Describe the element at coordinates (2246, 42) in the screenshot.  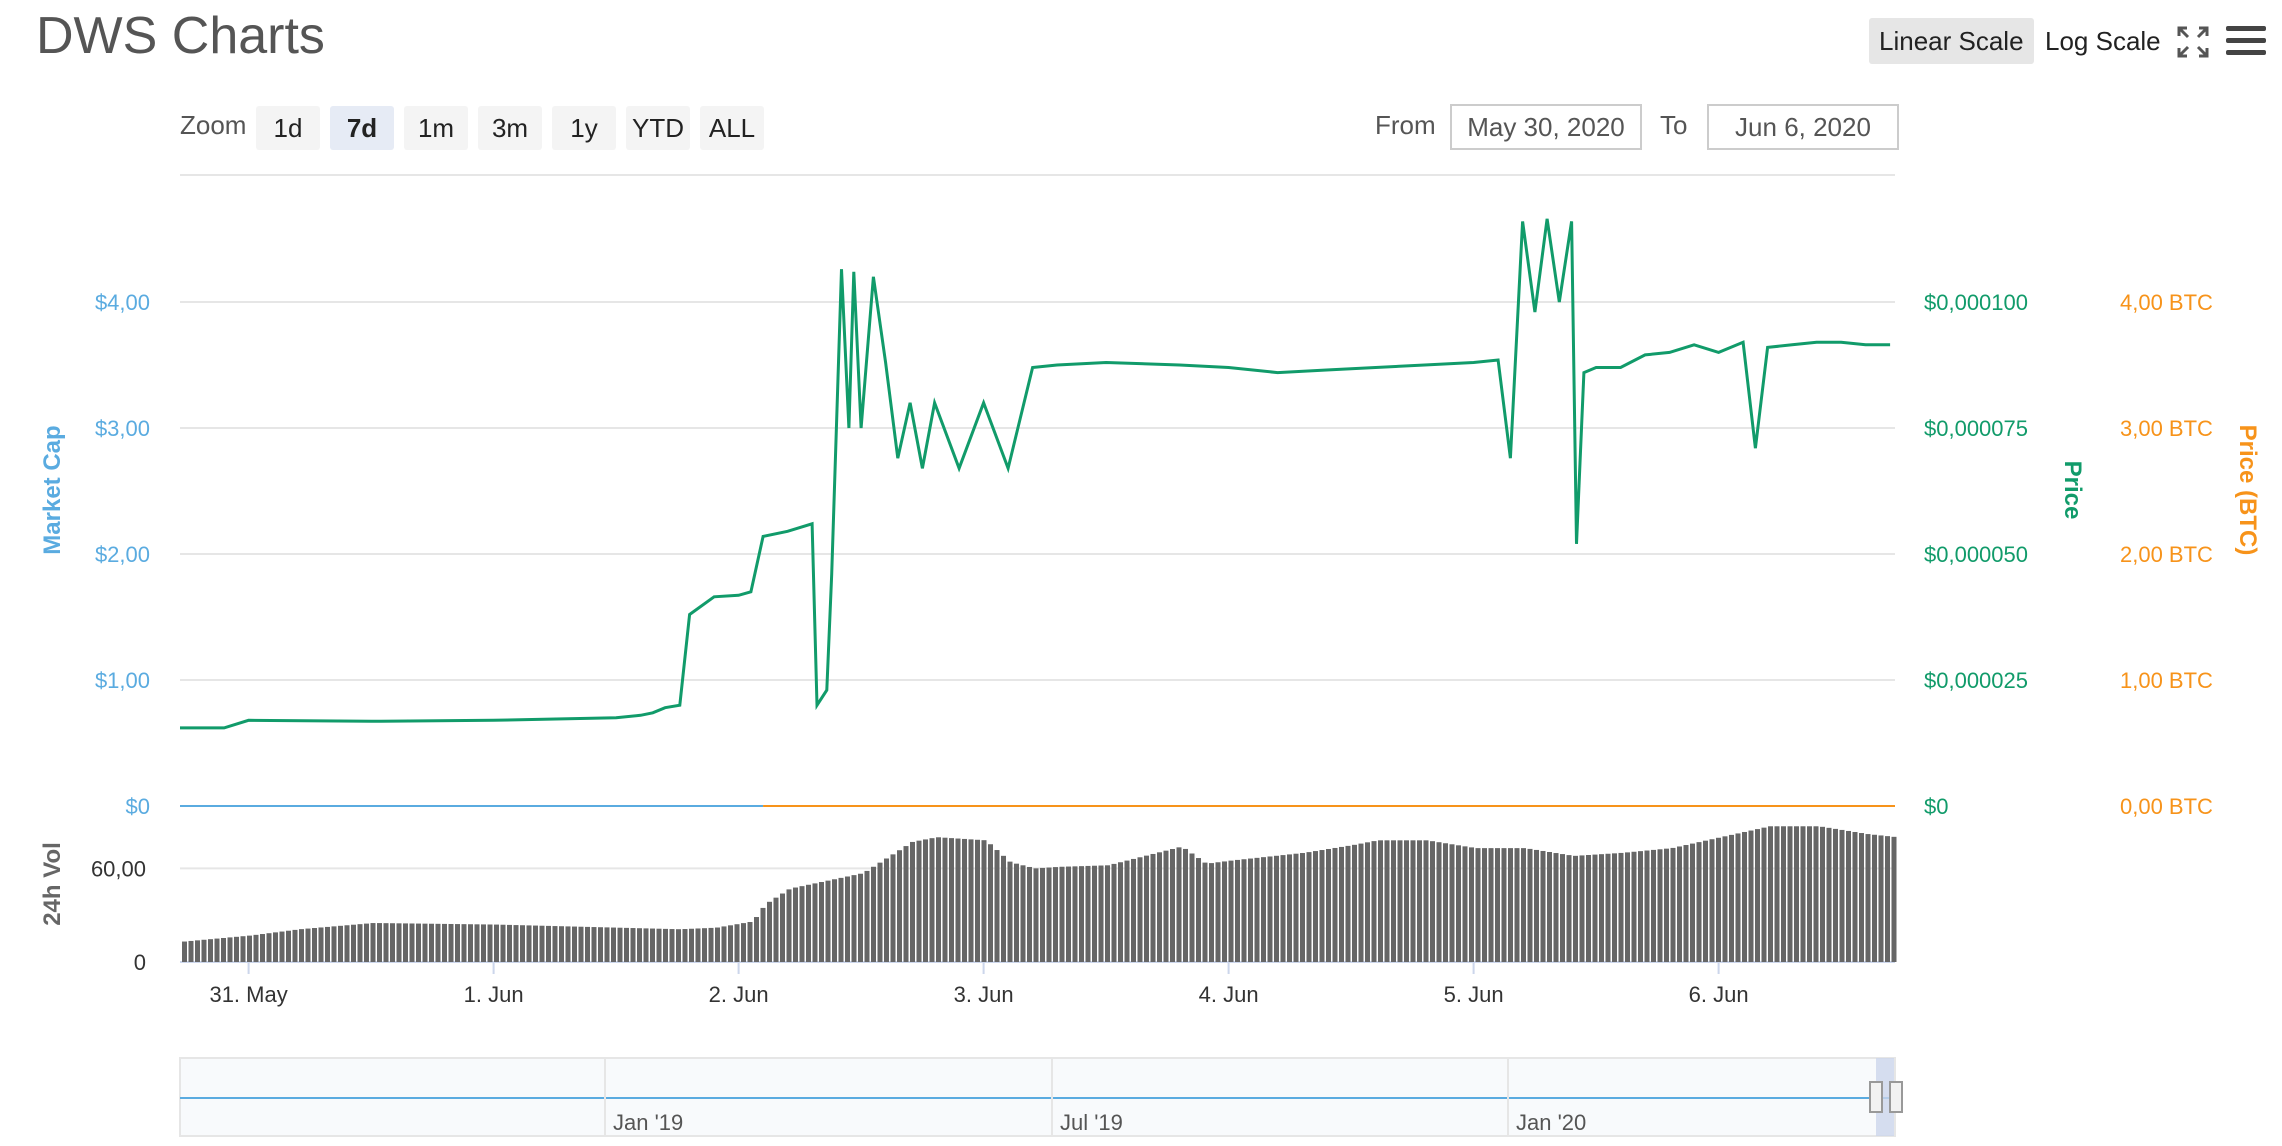
I see `menu-icon` at that location.